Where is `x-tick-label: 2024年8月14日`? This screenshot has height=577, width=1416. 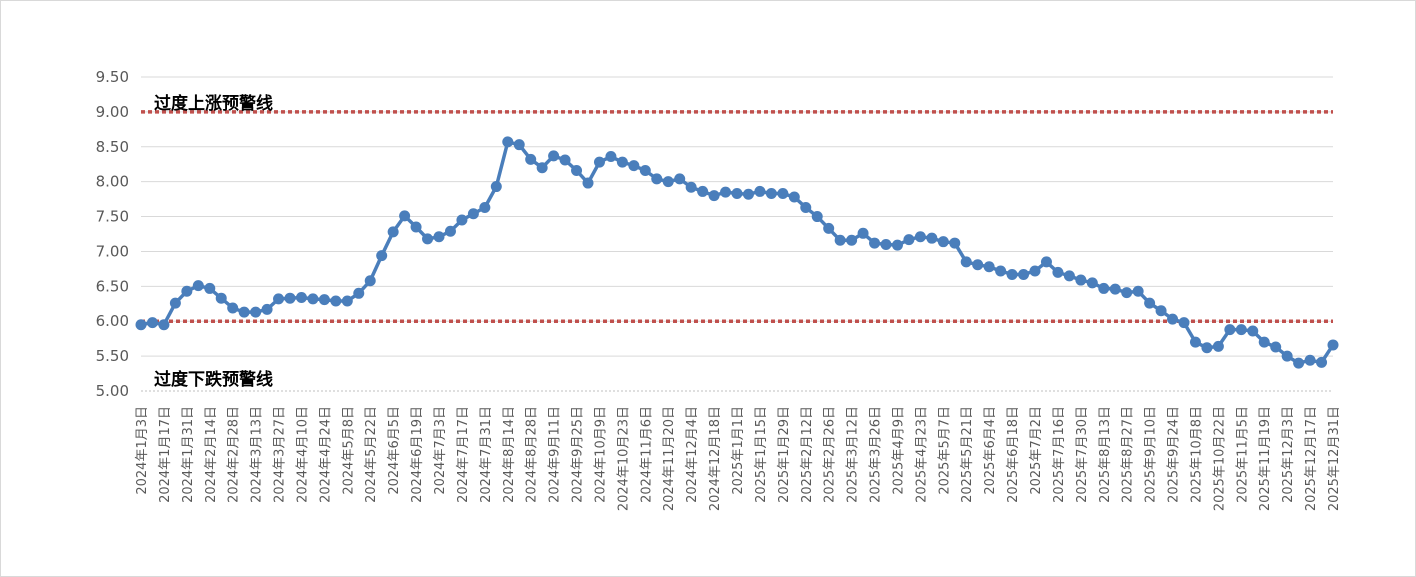
x-tick-label: 2024年8月14日 is located at coordinates (509, 454).